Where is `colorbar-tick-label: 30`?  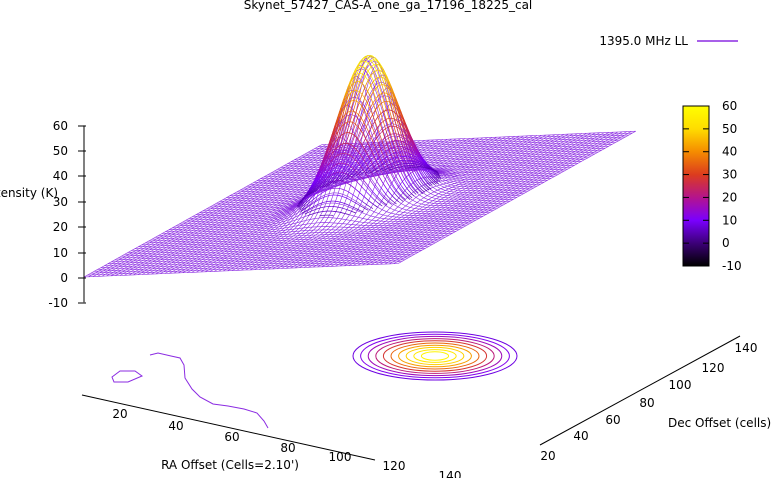
colorbar-tick-label: 30 is located at coordinates (729, 175).